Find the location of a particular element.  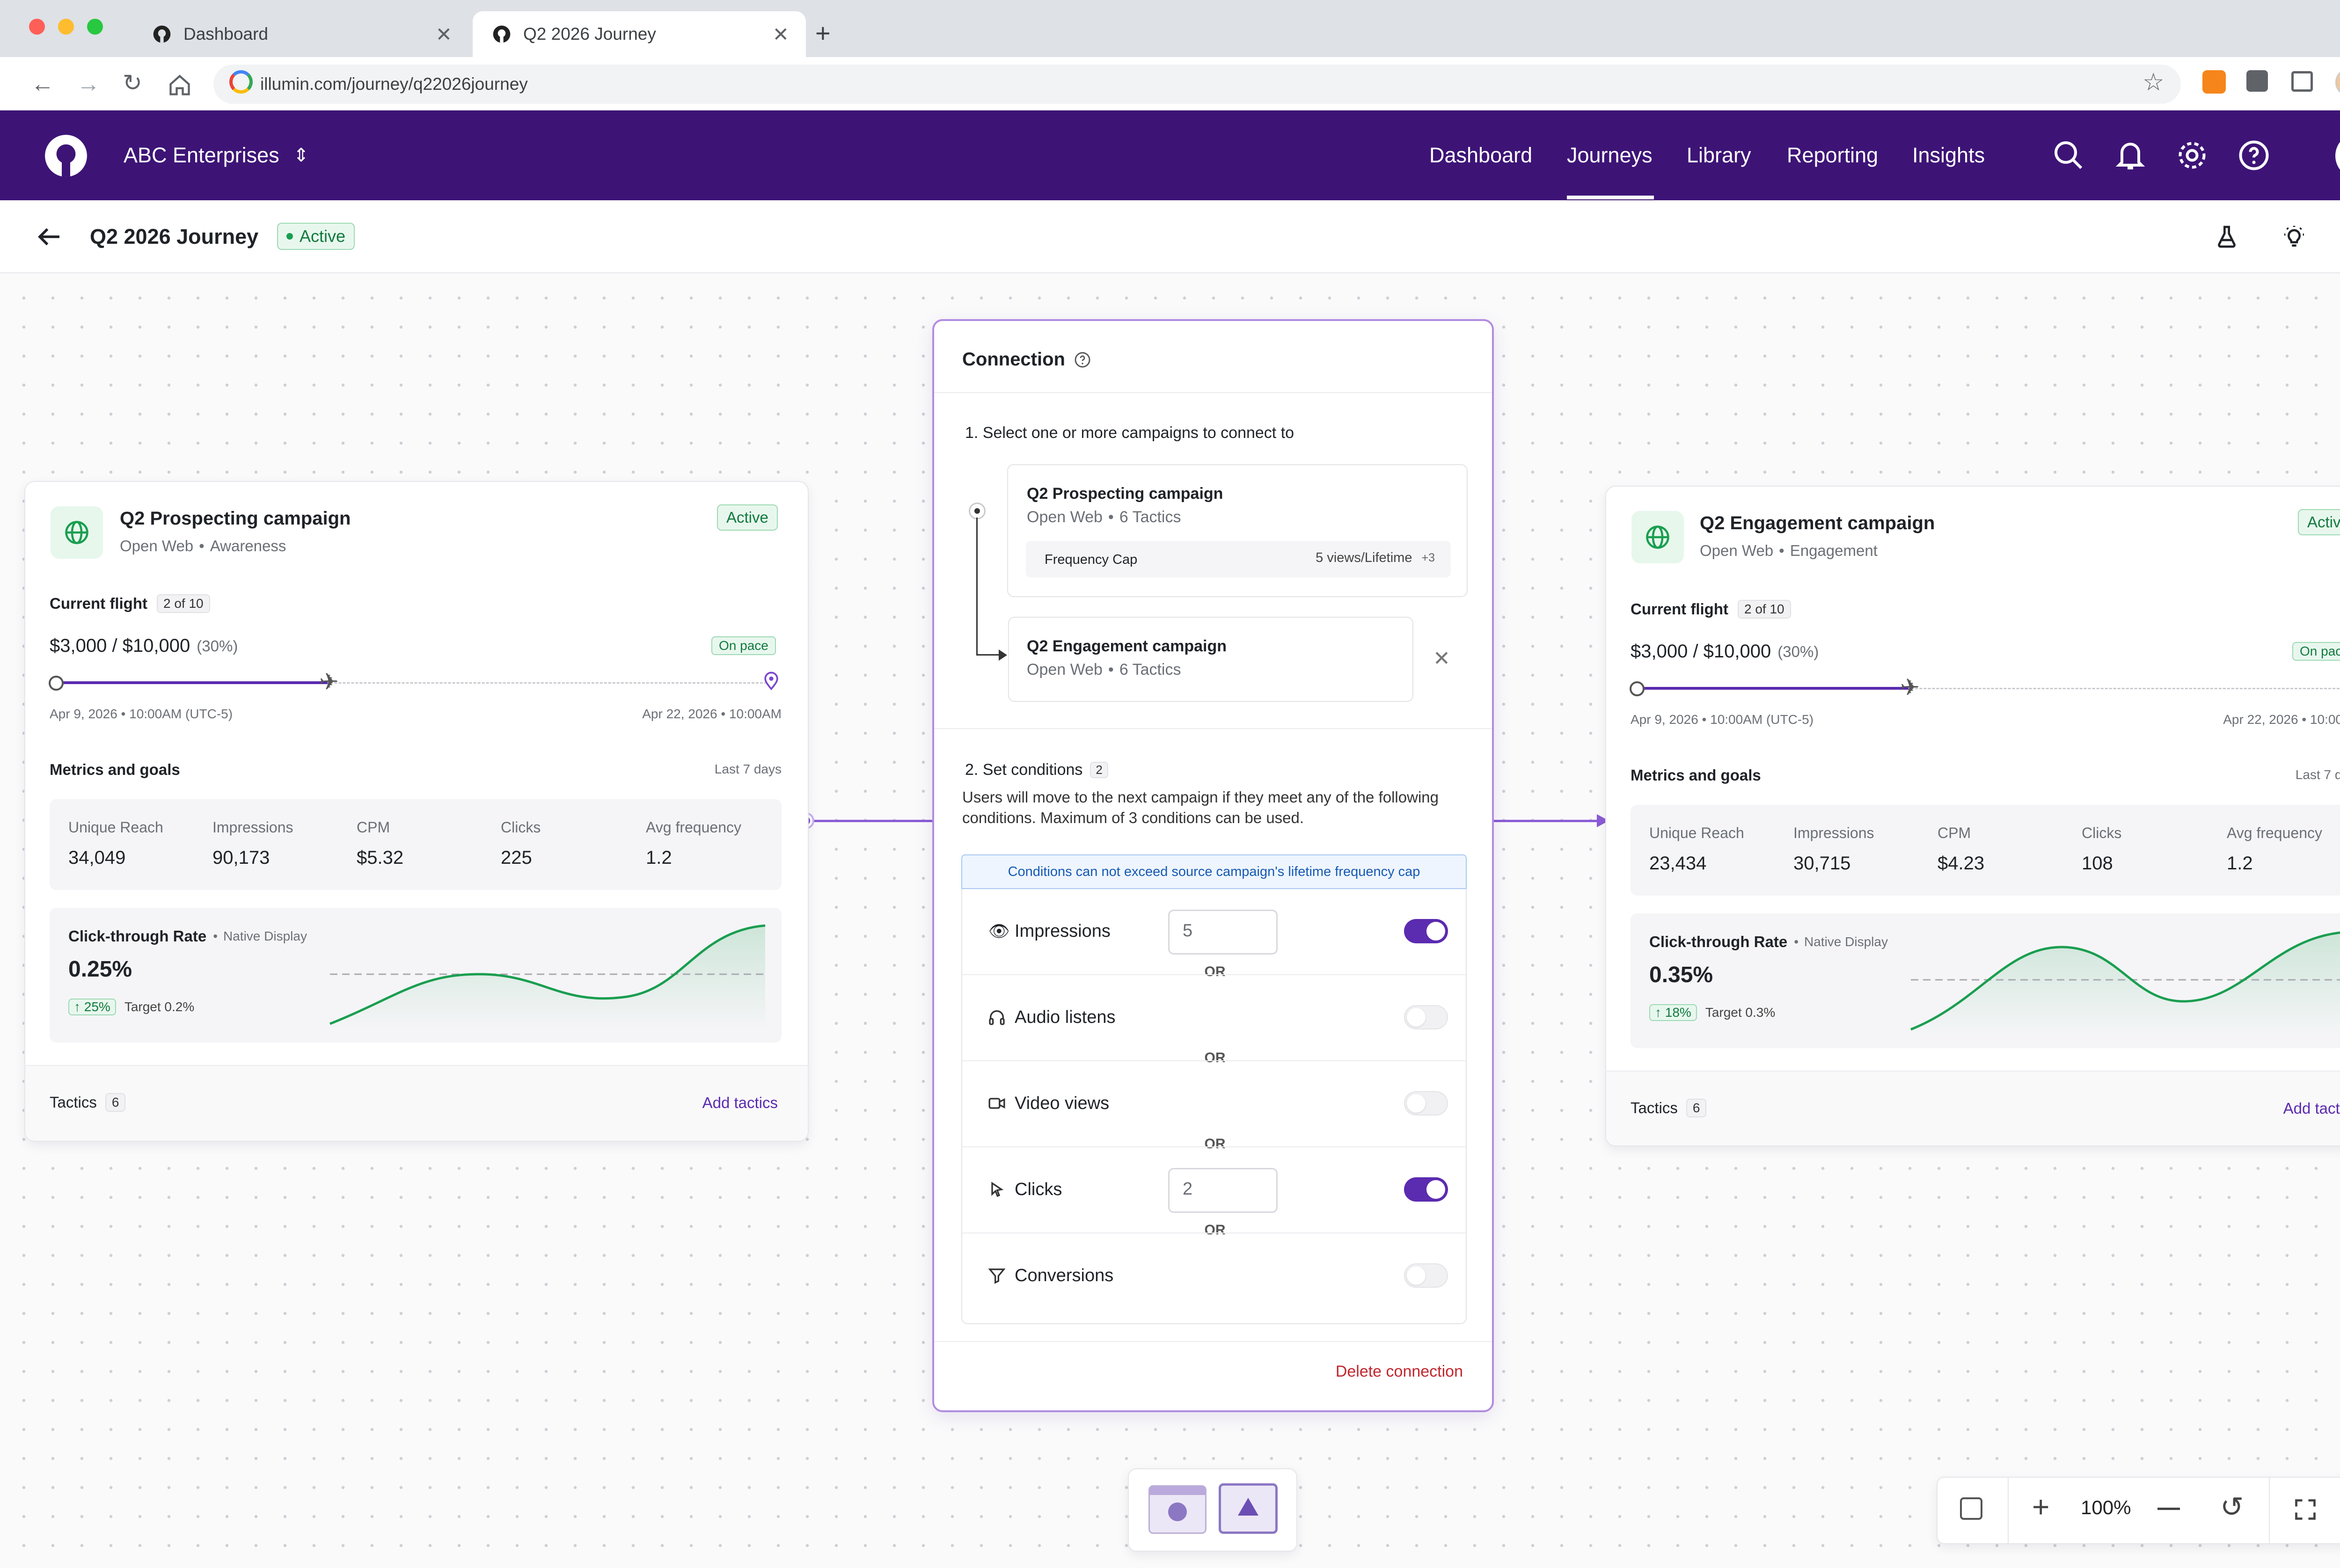

current-flight: Current flight 2 of 10 is located at coordinates (130, 603).